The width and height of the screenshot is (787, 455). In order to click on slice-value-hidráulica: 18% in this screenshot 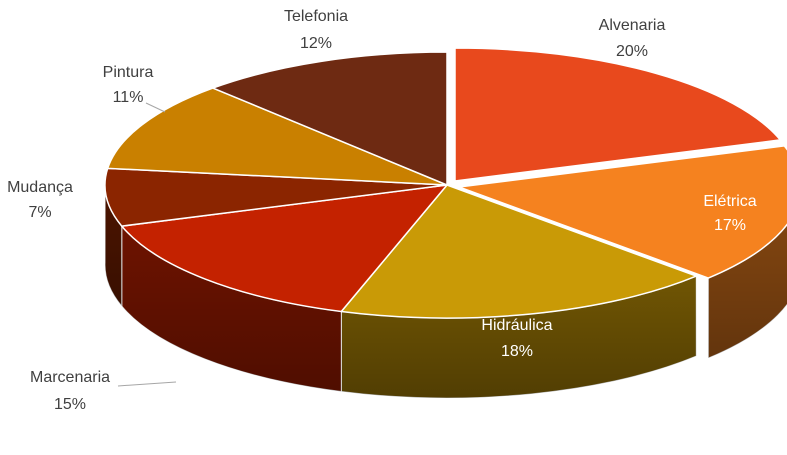, I will do `click(517, 351)`.